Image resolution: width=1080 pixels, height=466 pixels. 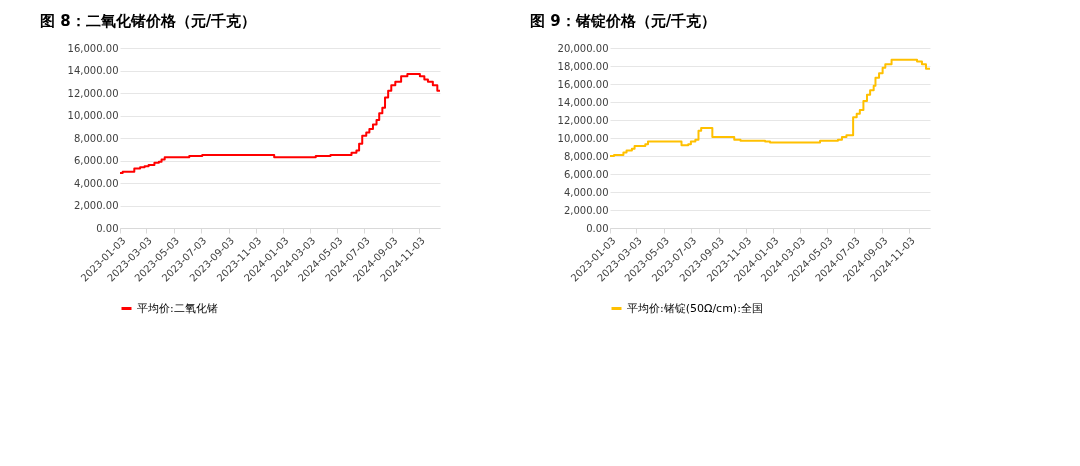 What do you see at coordinates (177, 308) in the screenshot?
I see `legend-label: 平均价:二氧化锗` at bounding box center [177, 308].